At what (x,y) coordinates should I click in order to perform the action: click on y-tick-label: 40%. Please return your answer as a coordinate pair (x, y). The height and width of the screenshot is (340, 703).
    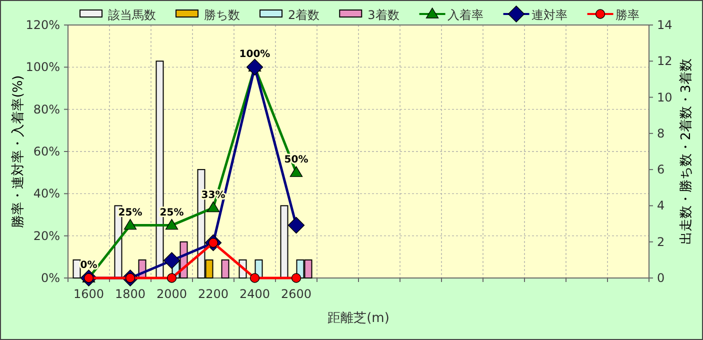
    Looking at the image, I should click on (46, 193).